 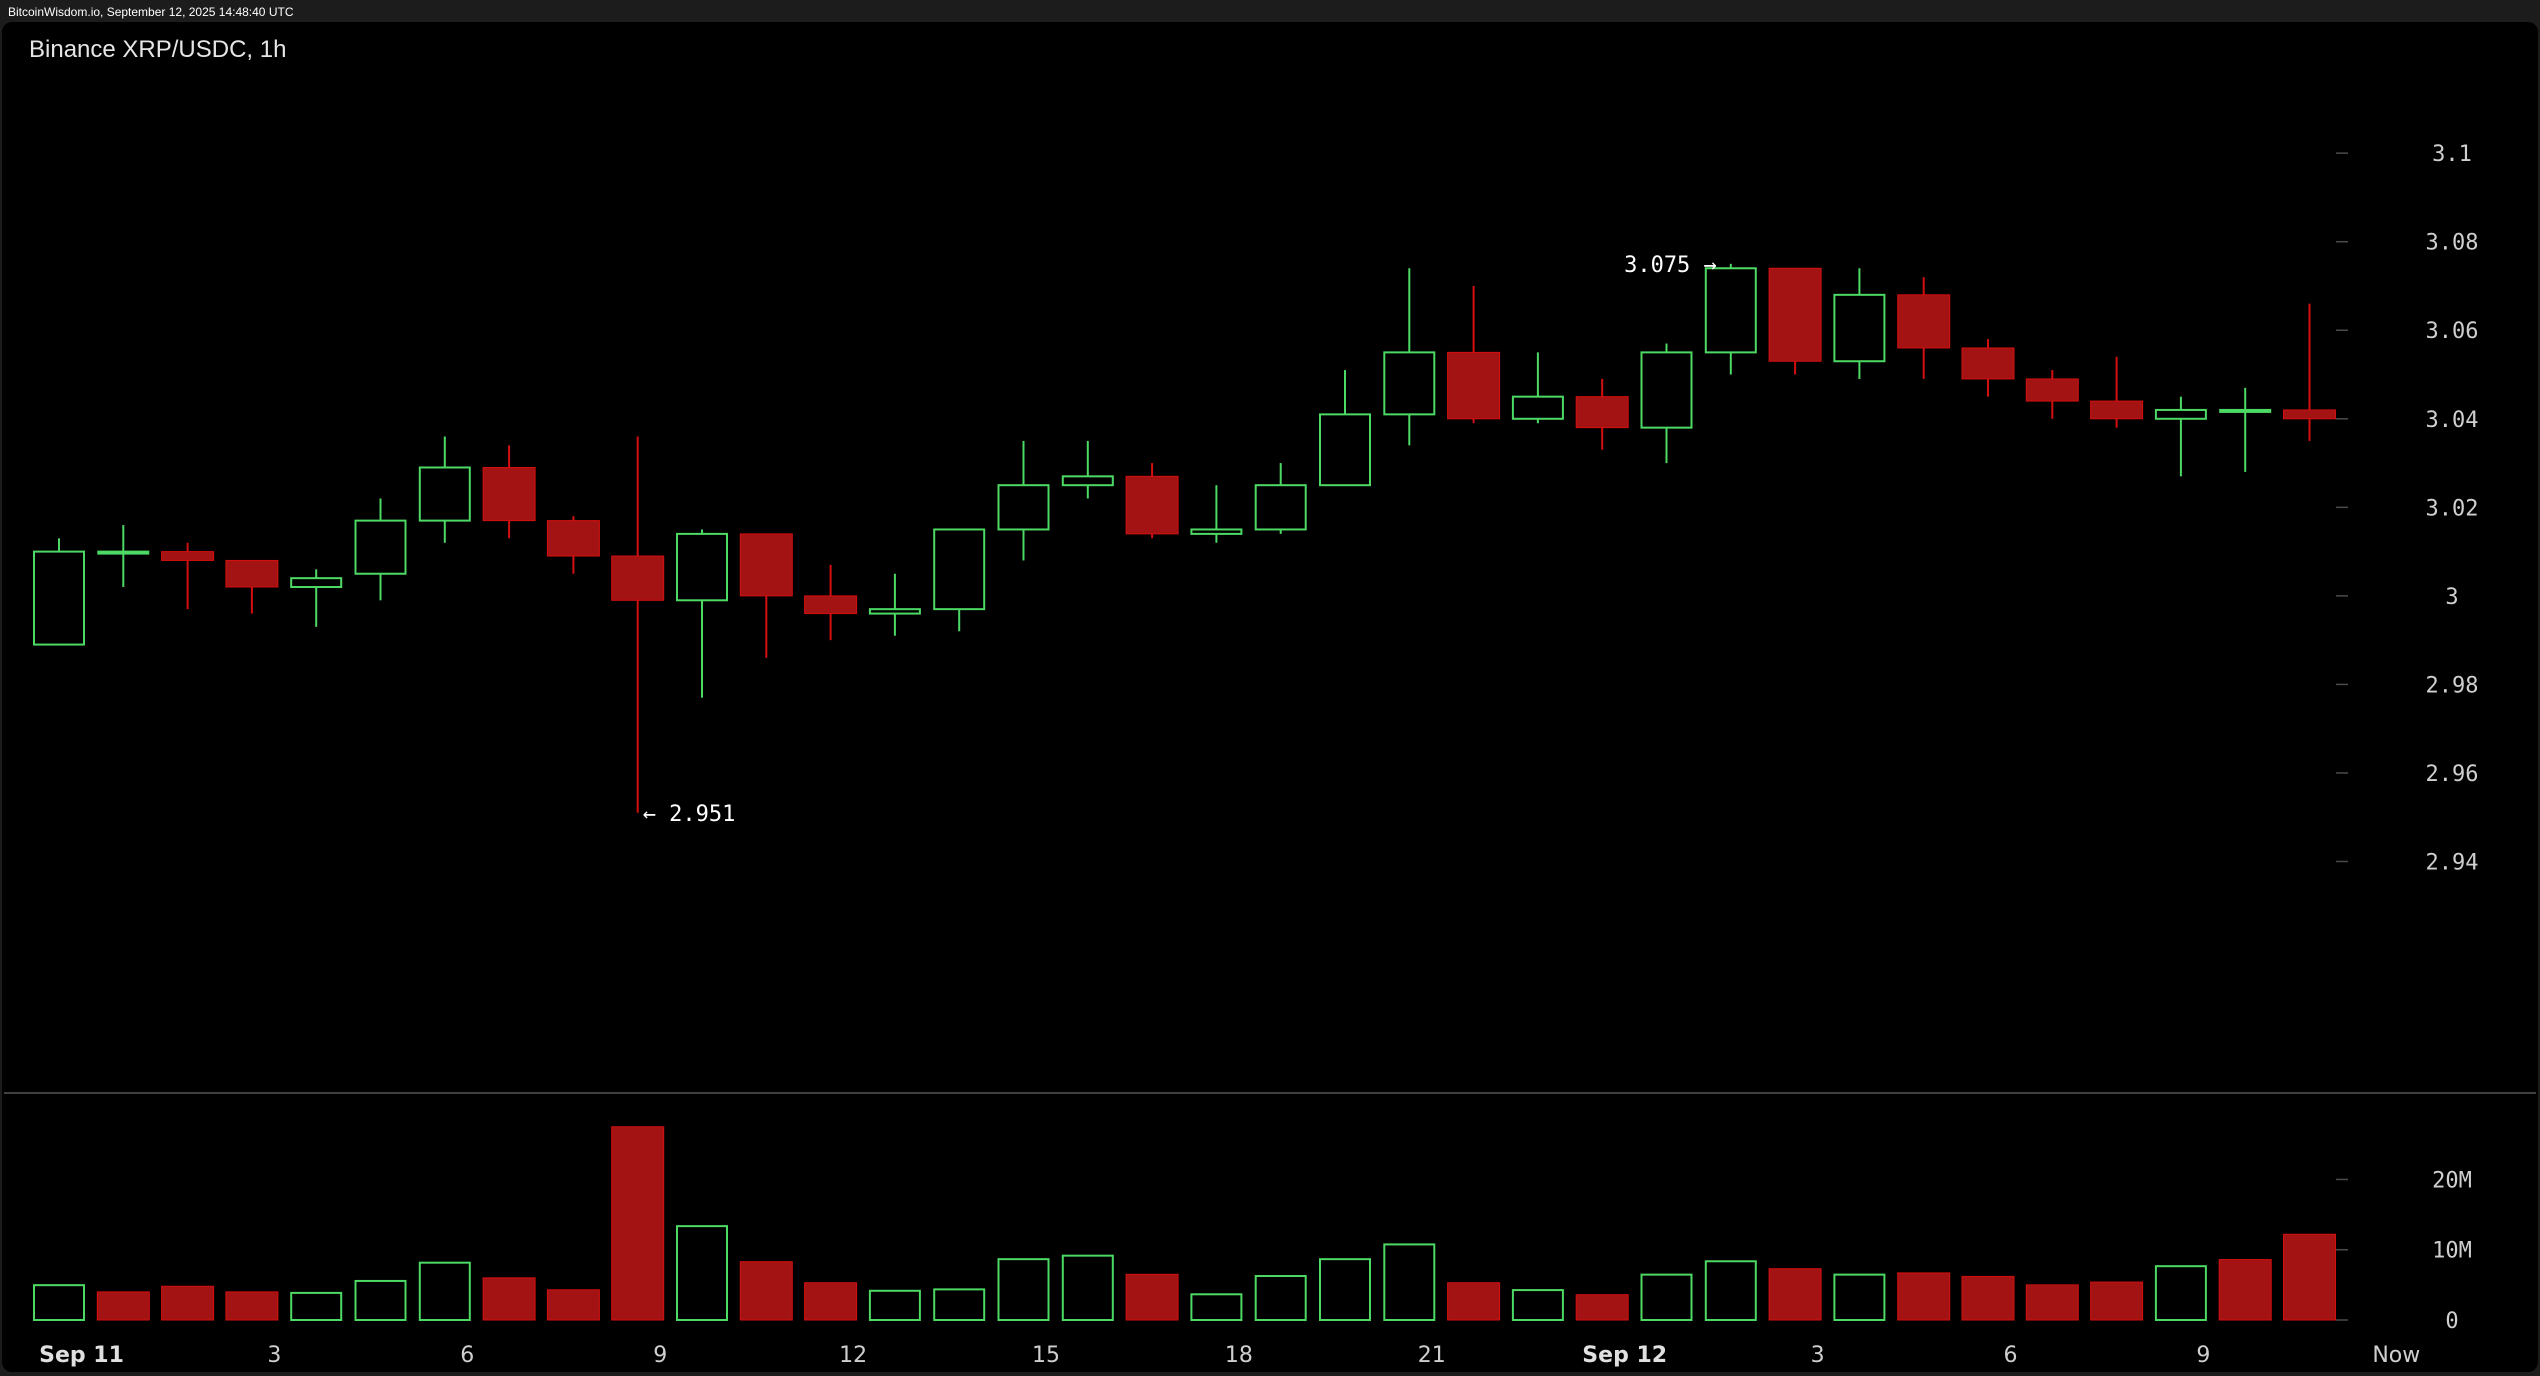 I want to click on price-annotation: 3.075 →, so click(x=1670, y=265).